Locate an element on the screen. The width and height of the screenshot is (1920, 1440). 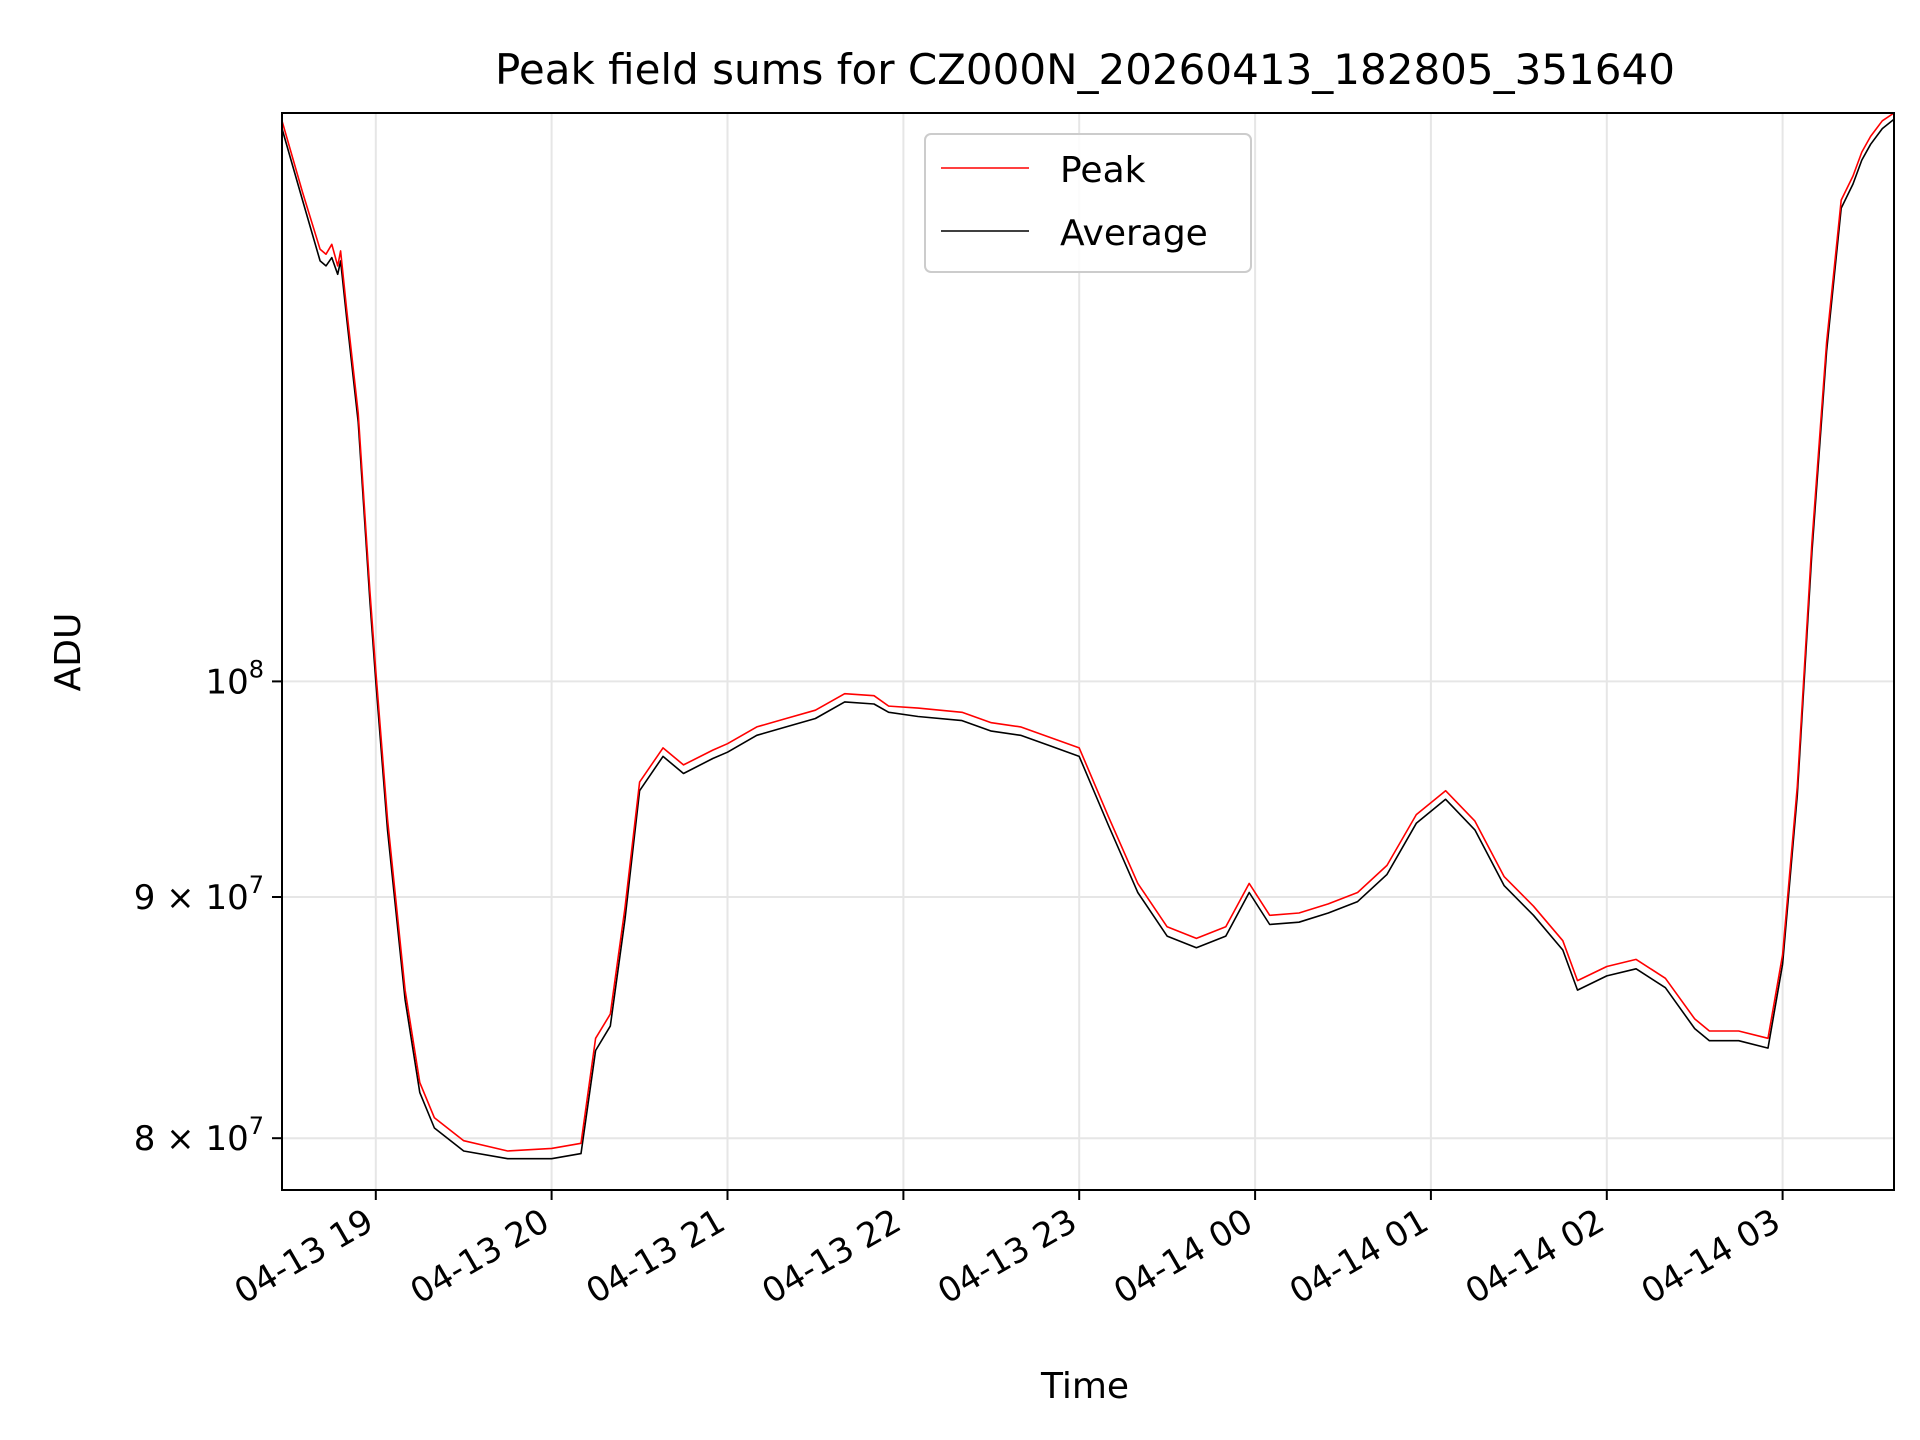
y-axis: 8 × 107 9 × 107 108 is located at coordinates (208, 907).